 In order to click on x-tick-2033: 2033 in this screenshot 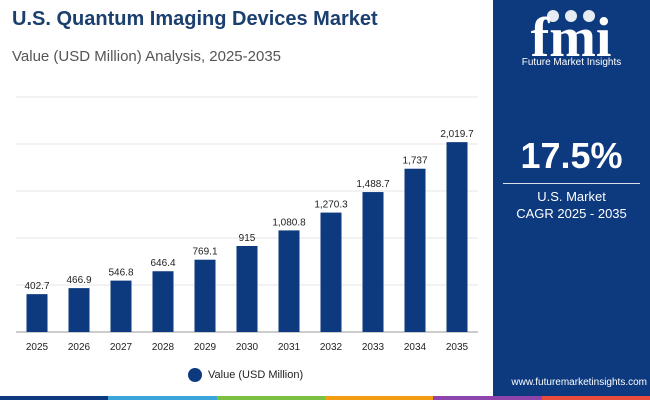, I will do `click(373, 347)`.